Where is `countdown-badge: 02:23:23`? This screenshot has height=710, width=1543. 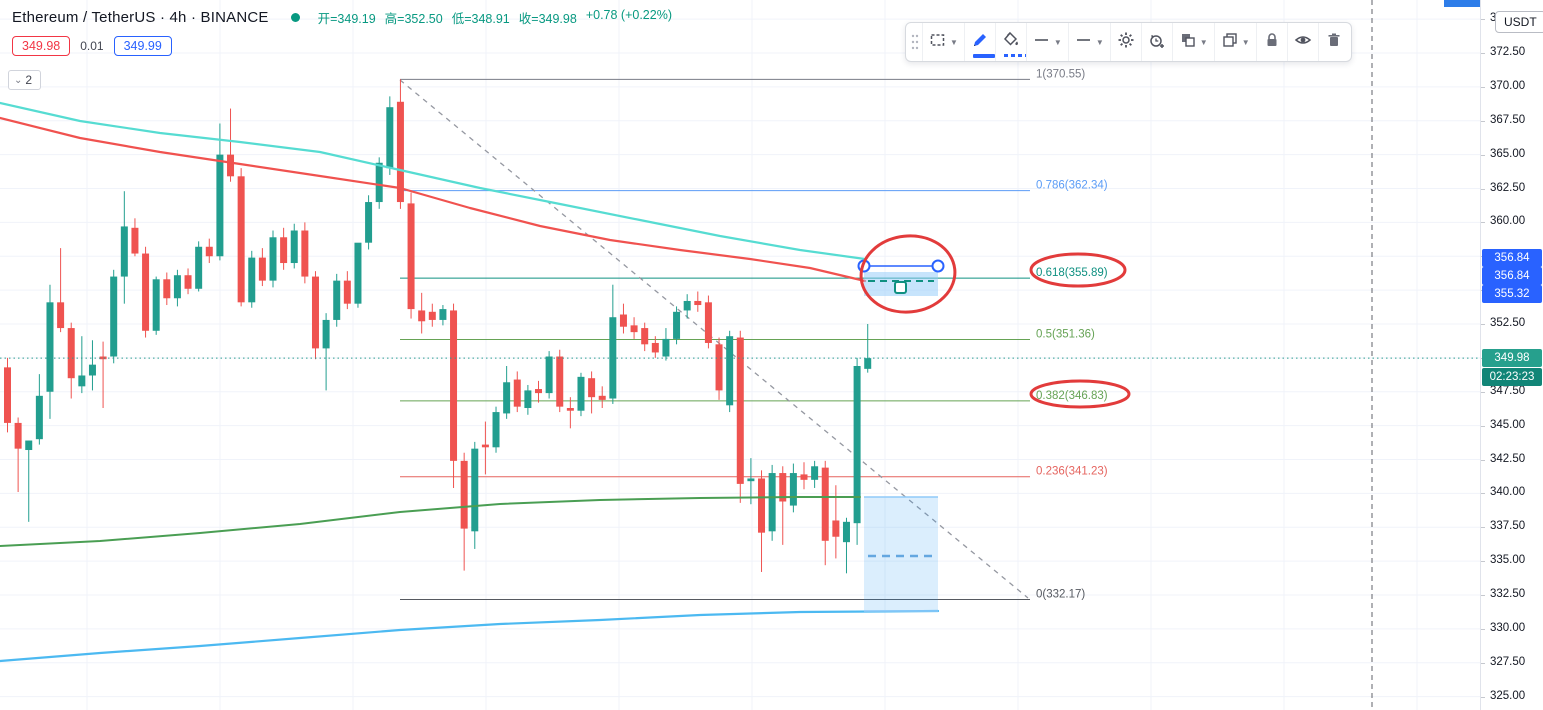 countdown-badge: 02:23:23 is located at coordinates (1512, 377).